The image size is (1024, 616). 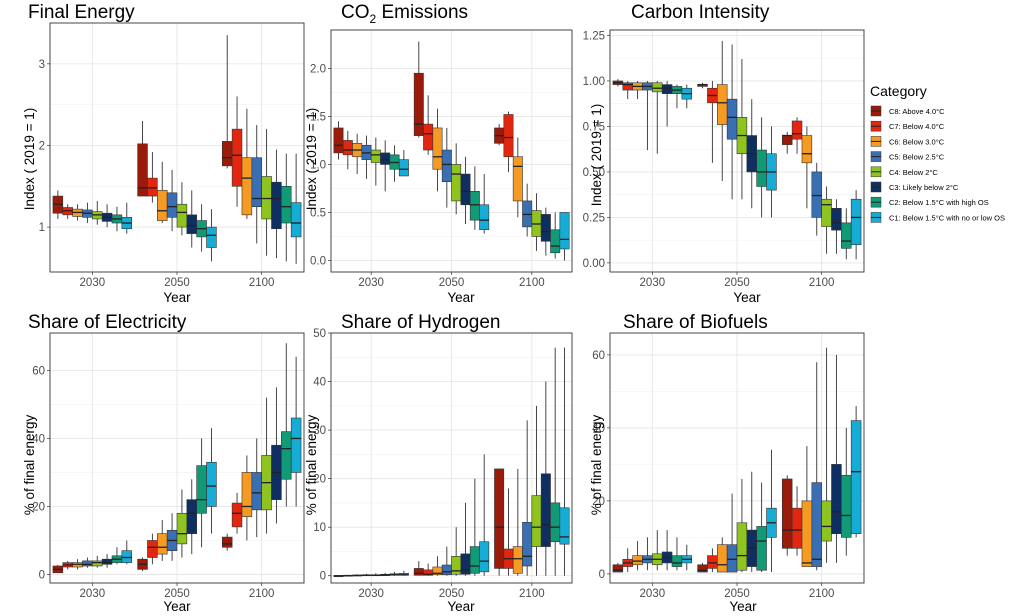 What do you see at coordinates (653, 594) in the screenshot?
I see `x-tick-label: 2030` at bounding box center [653, 594].